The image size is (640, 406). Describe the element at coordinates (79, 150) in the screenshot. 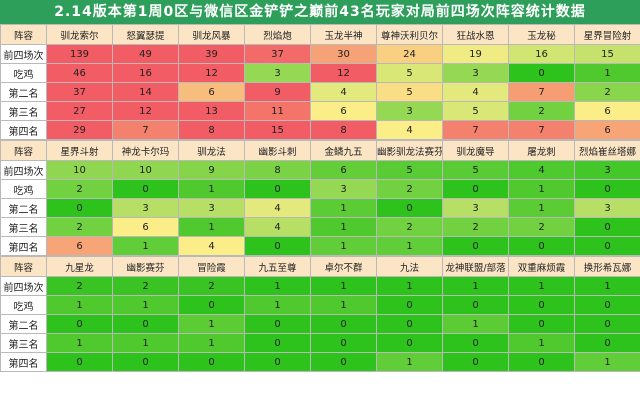

I see `lineup-name: 星界斗射` at that location.